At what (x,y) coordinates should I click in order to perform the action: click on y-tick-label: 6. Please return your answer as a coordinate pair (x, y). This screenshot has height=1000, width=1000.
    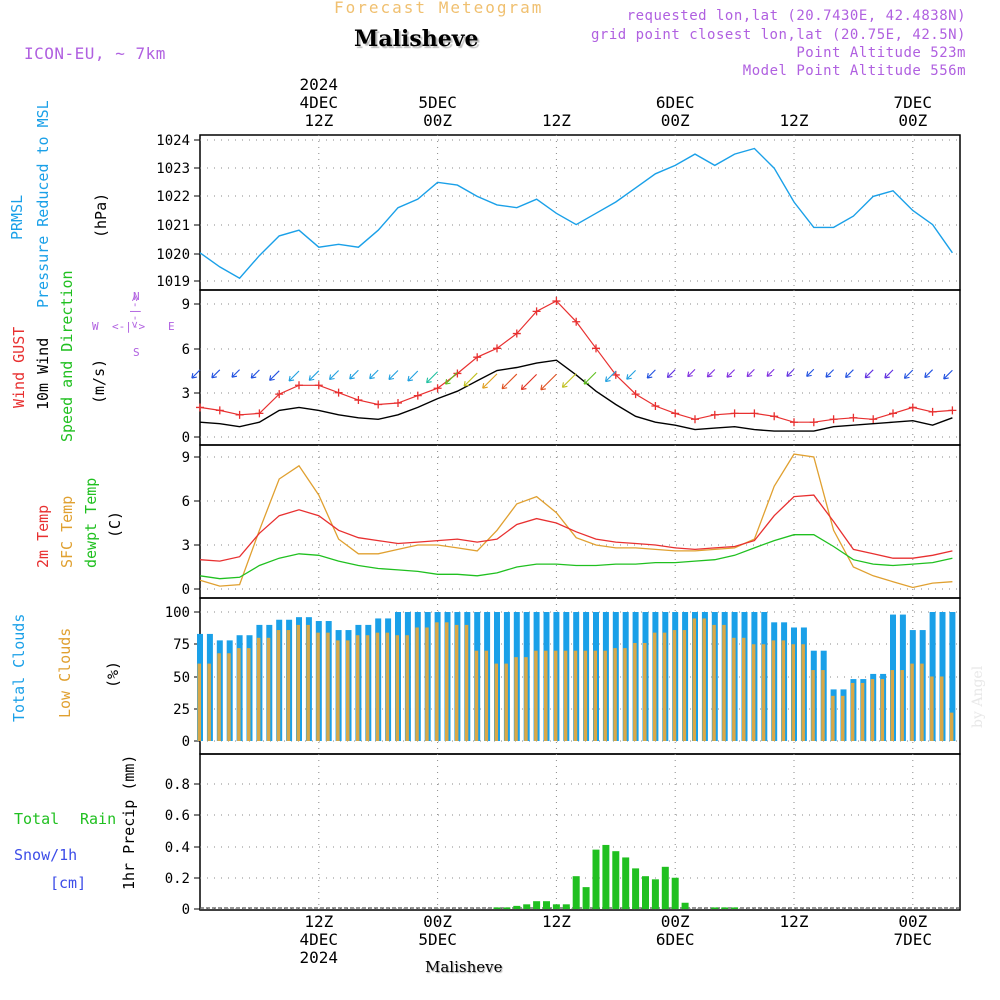
    Looking at the image, I should click on (186, 350).